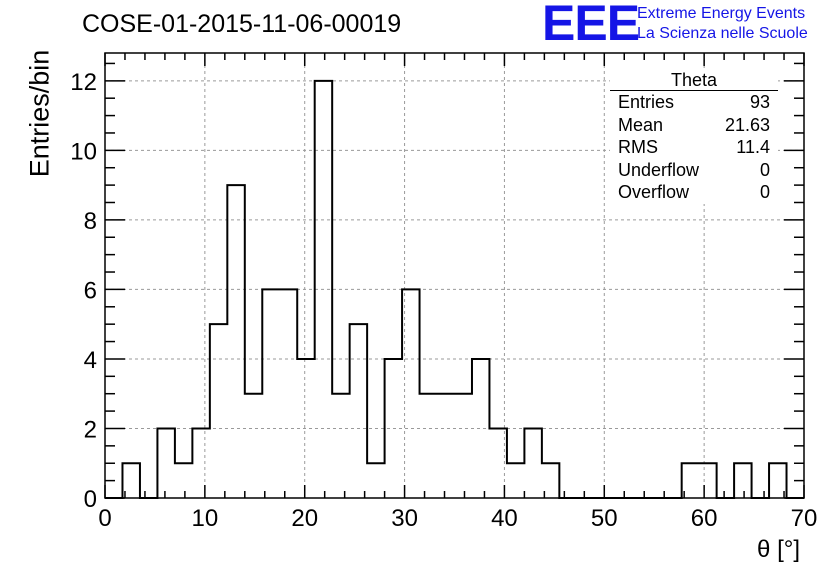  What do you see at coordinates (90, 360) in the screenshot?
I see `y-tick-label: 4` at bounding box center [90, 360].